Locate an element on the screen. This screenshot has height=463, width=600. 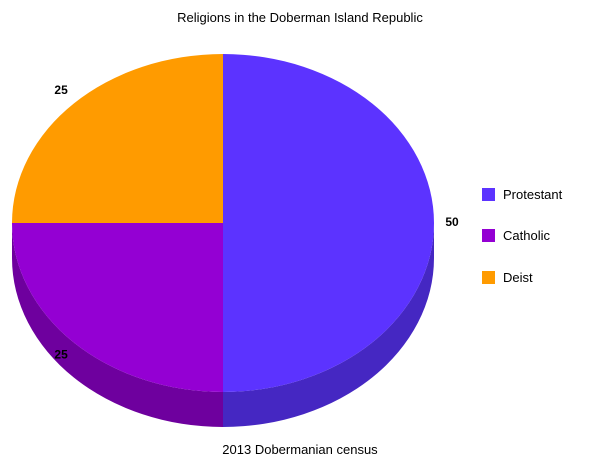
data-label-protestant: 50 is located at coordinates (452, 222).